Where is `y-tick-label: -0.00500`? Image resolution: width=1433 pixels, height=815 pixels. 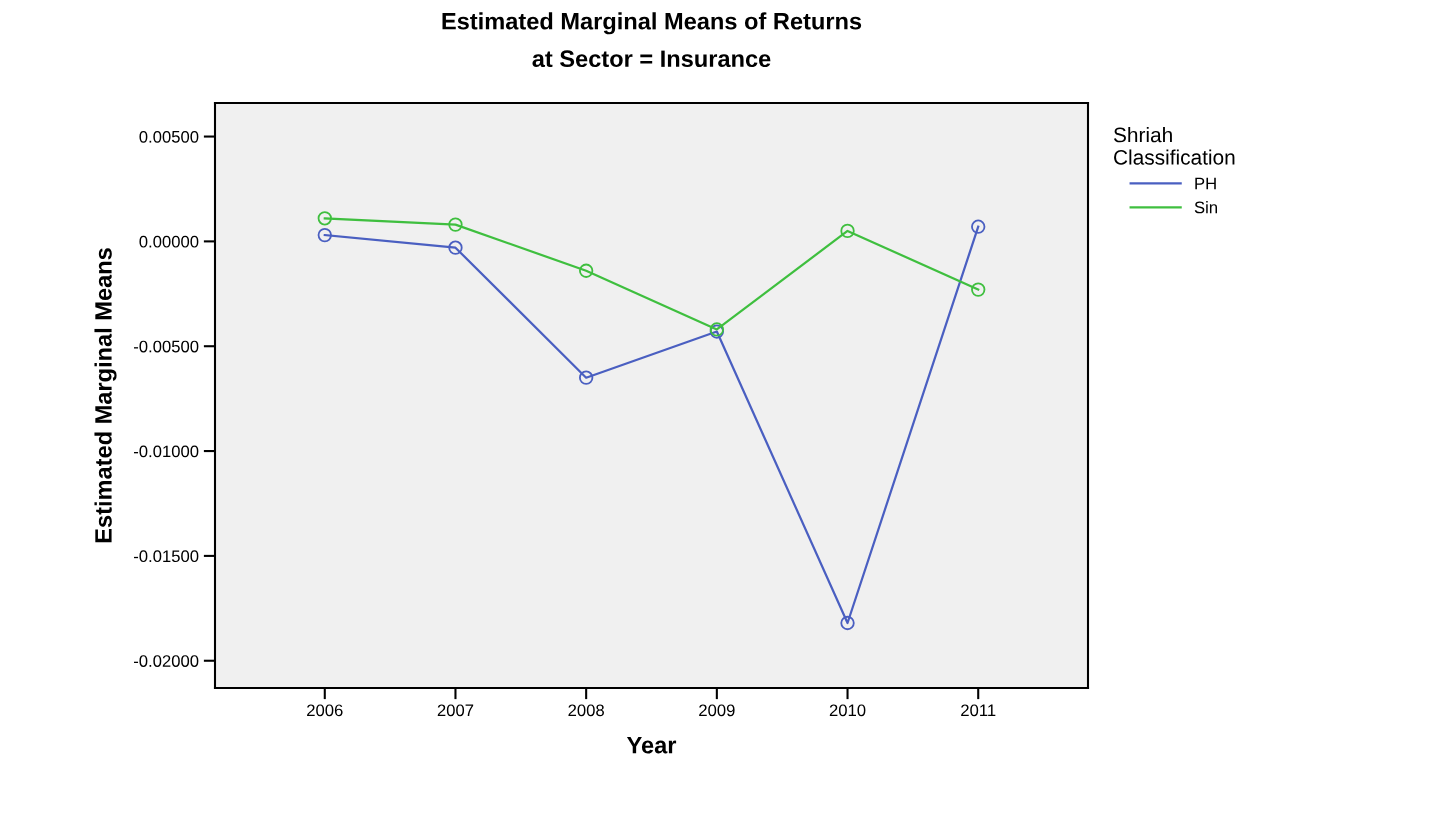 y-tick-label: -0.00500 is located at coordinates (166, 346).